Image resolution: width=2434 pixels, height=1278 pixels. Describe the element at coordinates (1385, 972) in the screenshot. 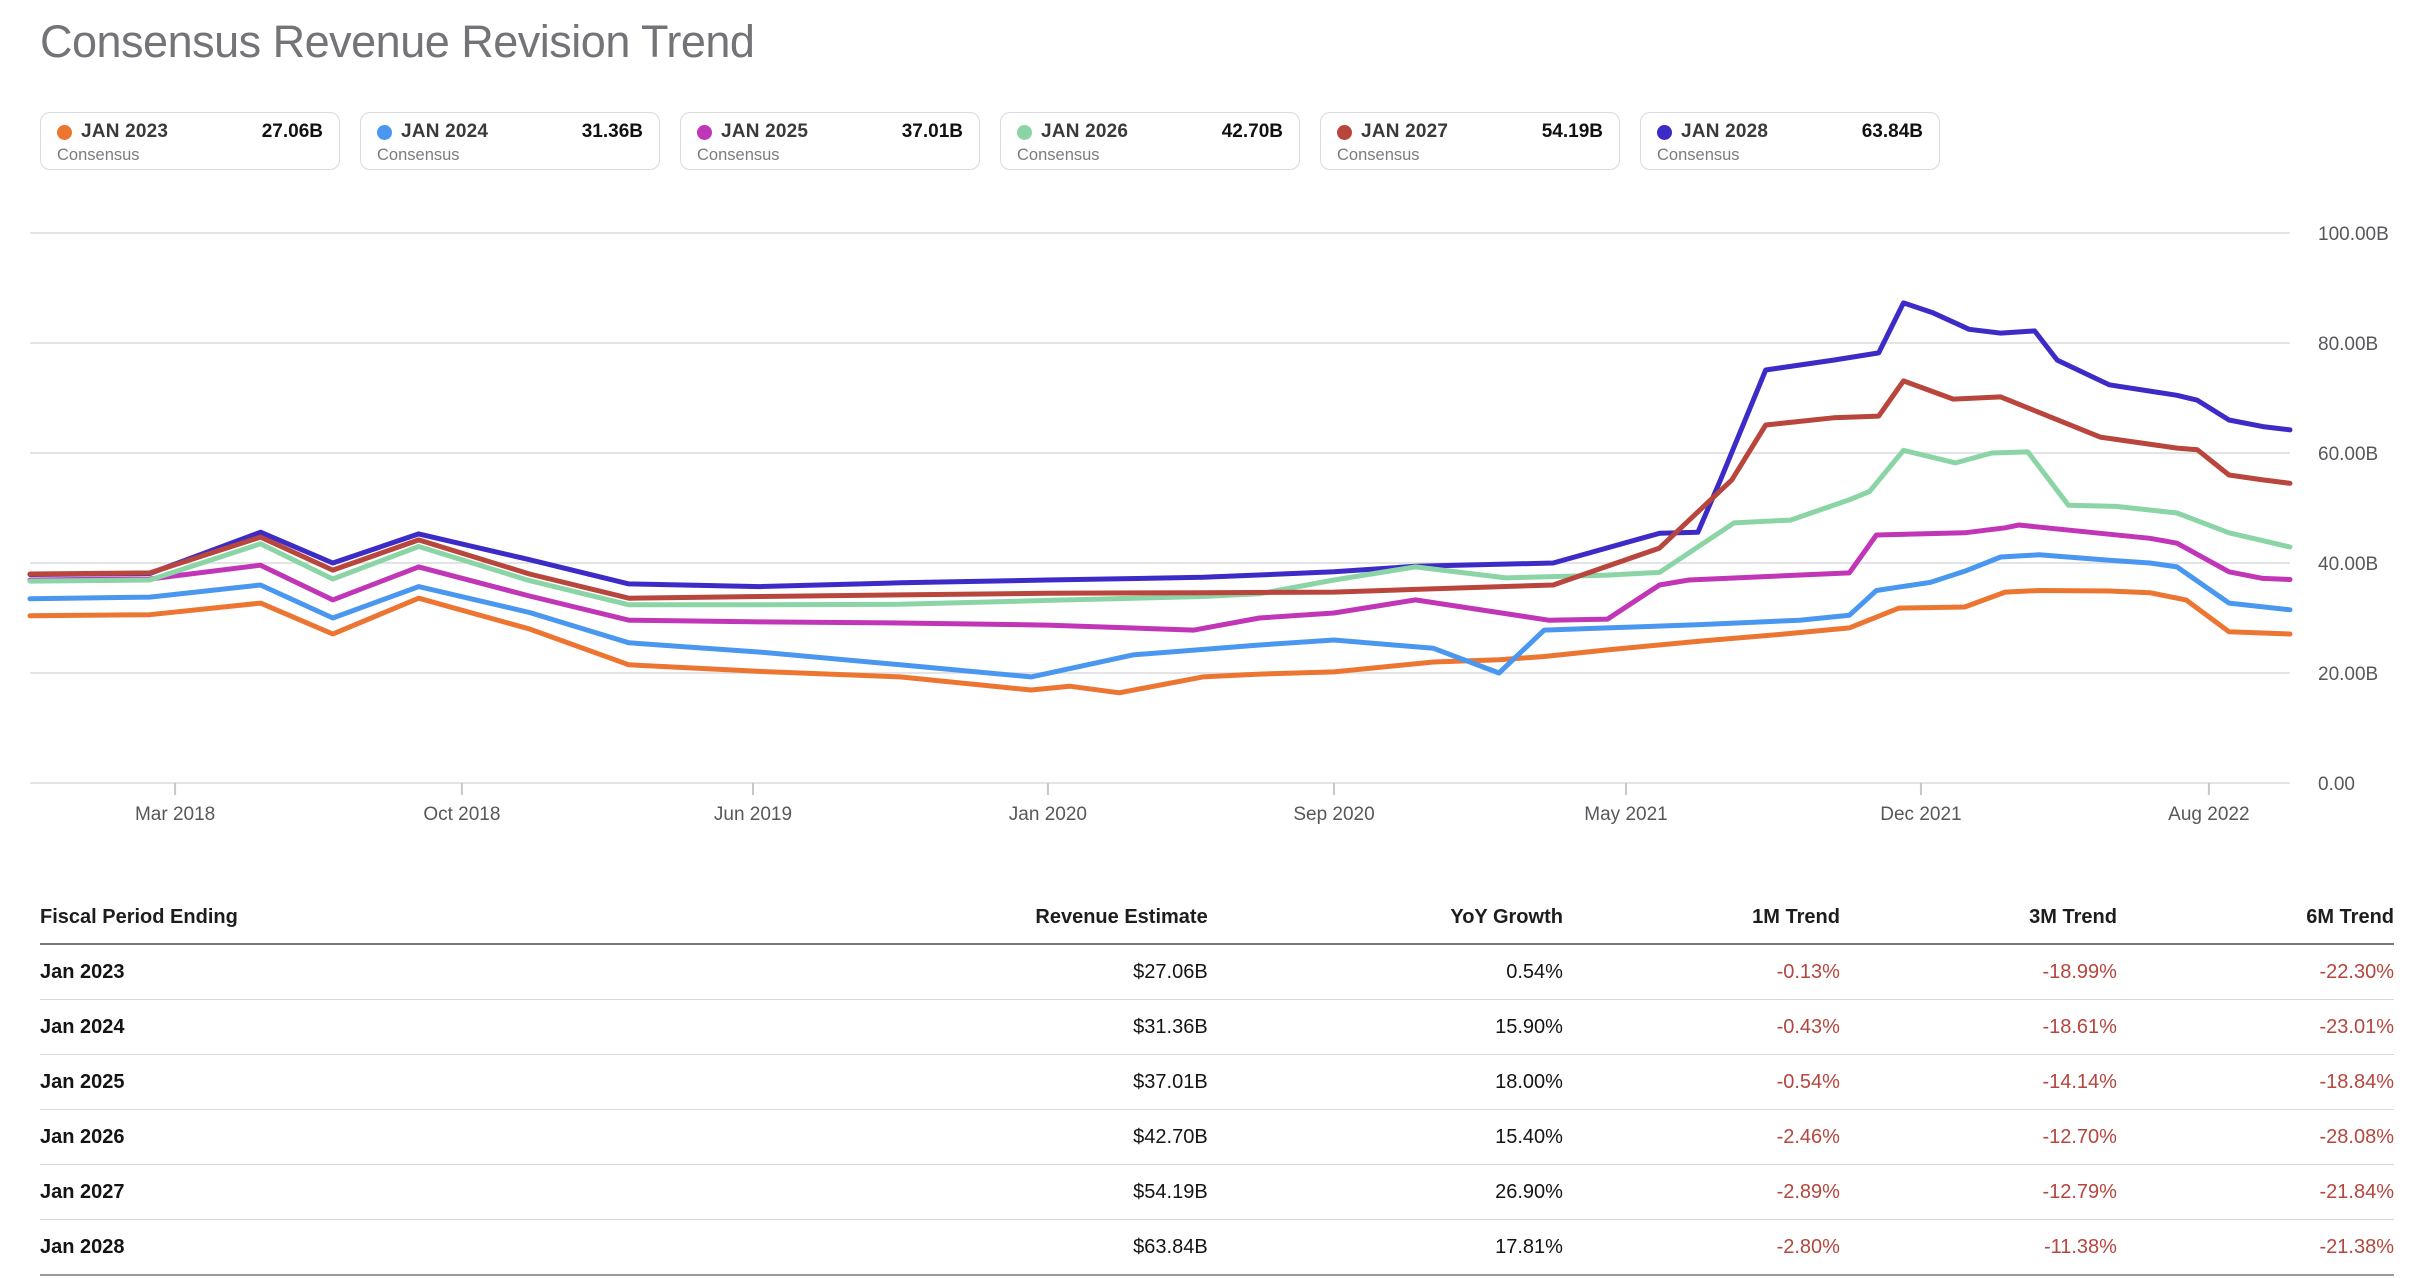

I see `value-cell: 0.54%` at that location.